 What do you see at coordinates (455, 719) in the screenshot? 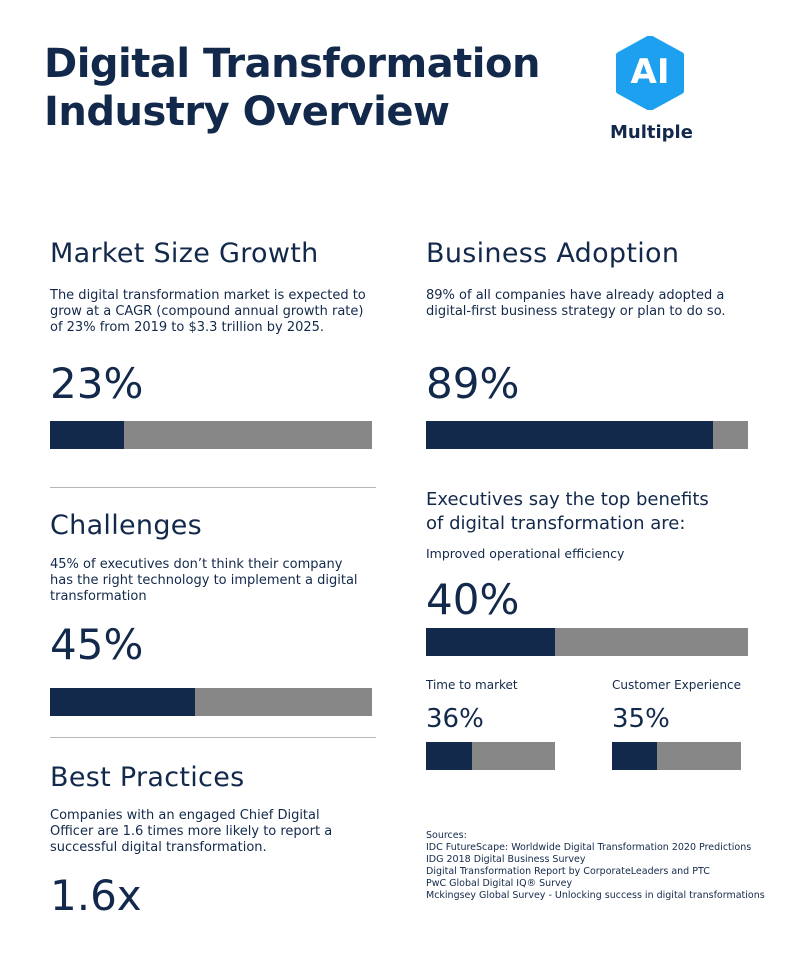
I see `time-to-market-value: 36%` at bounding box center [455, 719].